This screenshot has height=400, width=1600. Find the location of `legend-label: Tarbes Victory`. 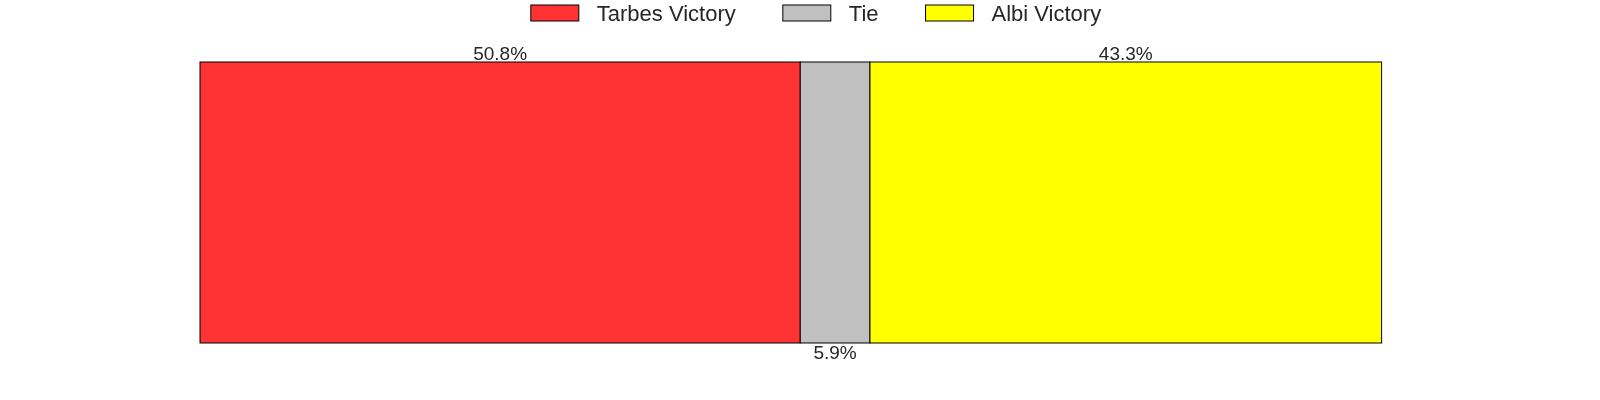

legend-label: Tarbes Victory is located at coordinates (666, 13).